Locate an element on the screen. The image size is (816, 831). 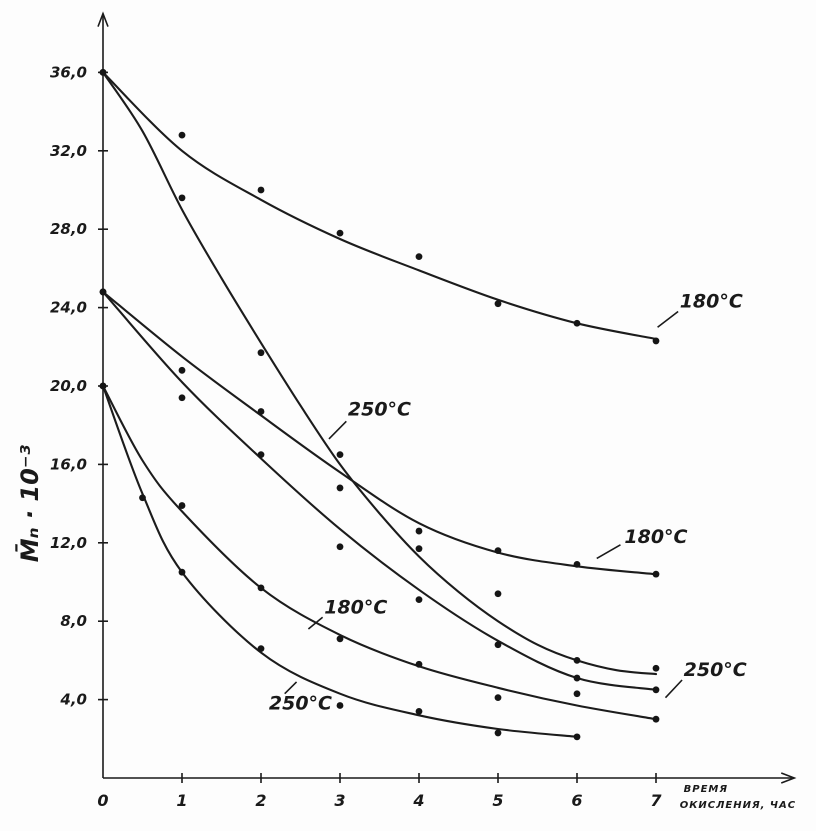
x-tick-label: 3 is located at coordinates (339, 800).